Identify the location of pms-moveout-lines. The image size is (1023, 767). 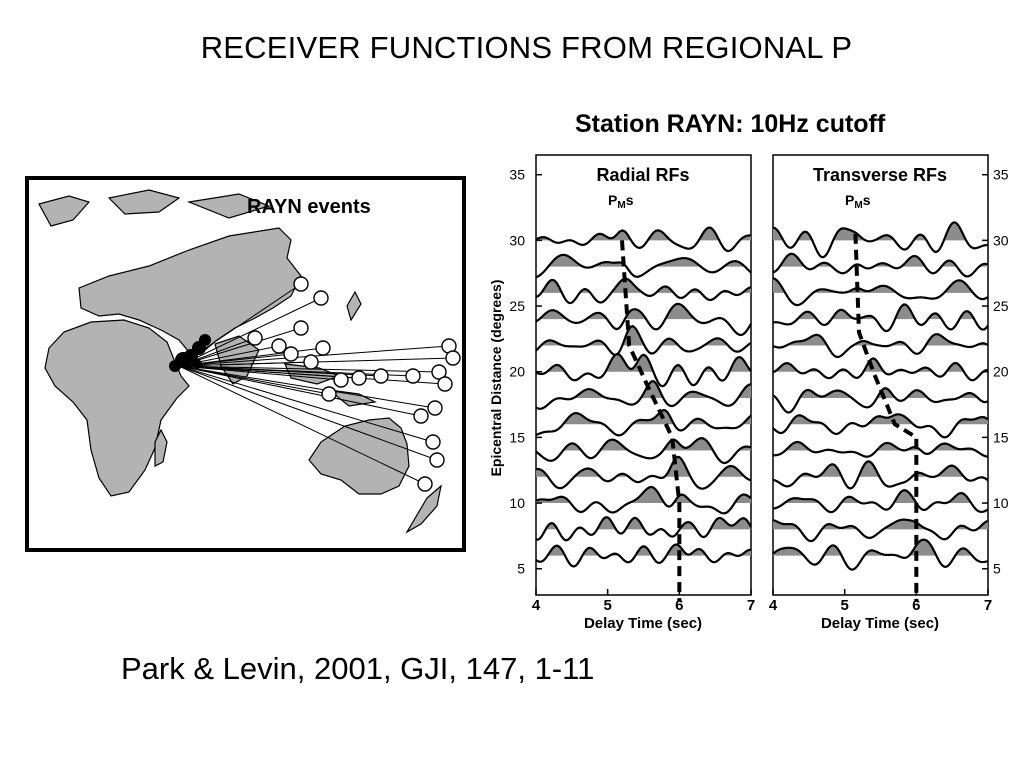
(769, 417).